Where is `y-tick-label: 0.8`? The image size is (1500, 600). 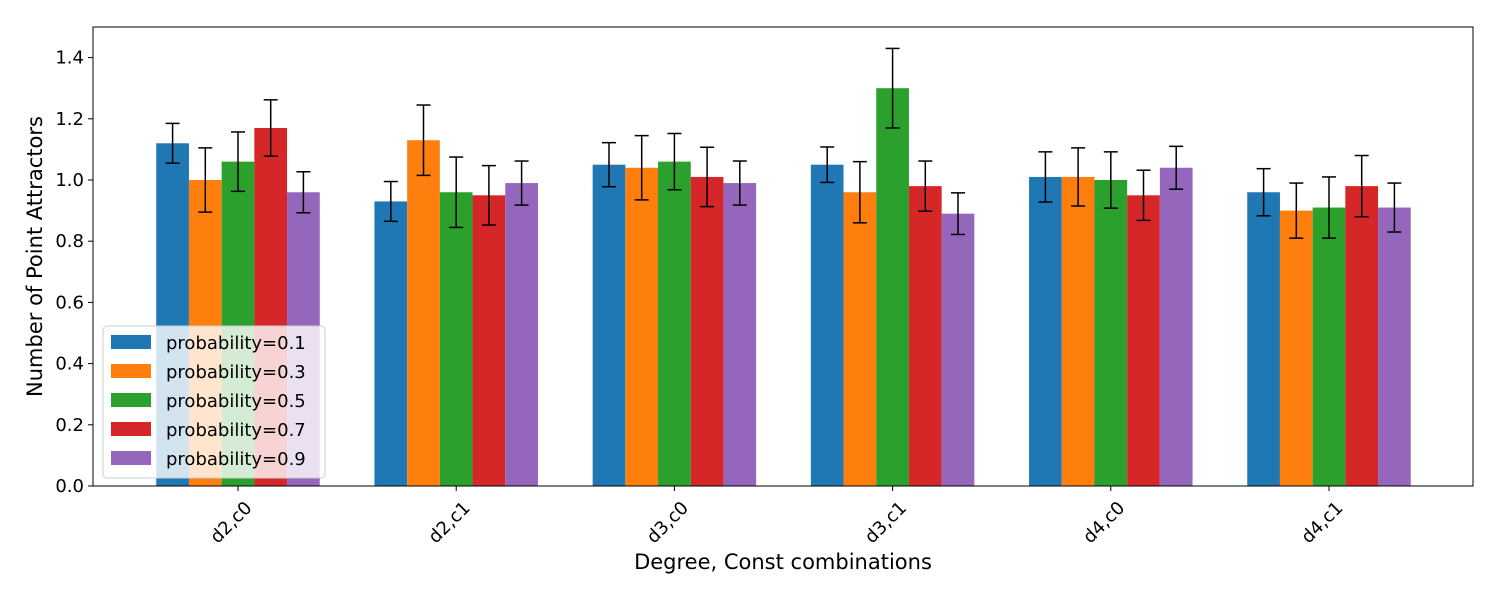 y-tick-label: 0.8 is located at coordinates (69, 241).